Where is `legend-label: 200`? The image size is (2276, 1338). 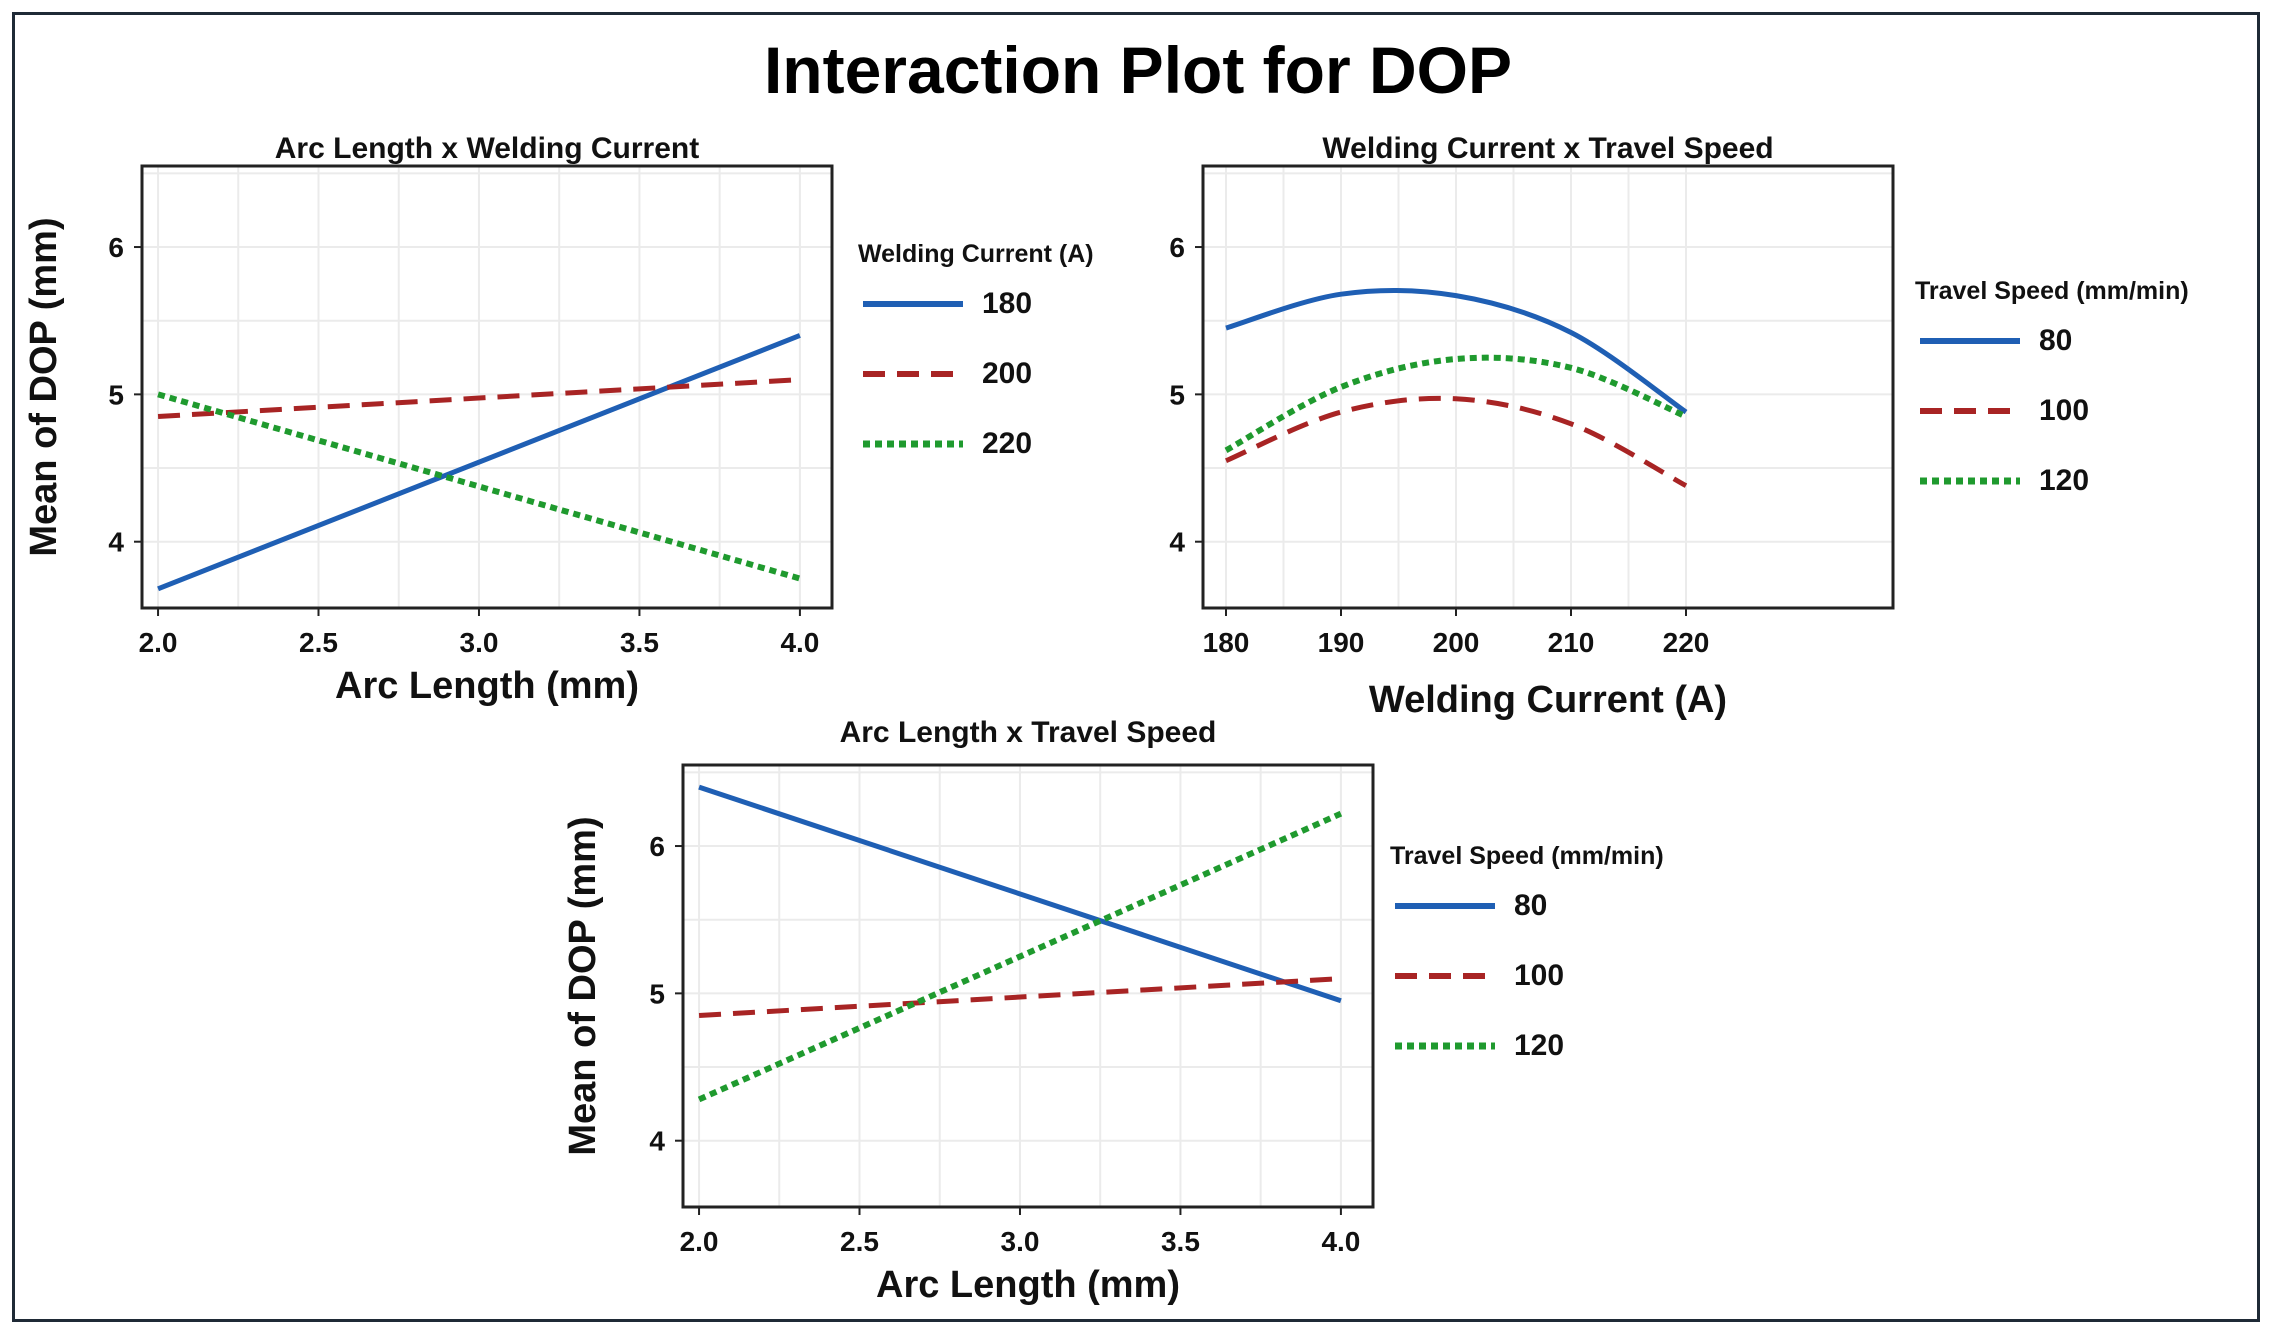 legend-label: 200 is located at coordinates (1007, 373).